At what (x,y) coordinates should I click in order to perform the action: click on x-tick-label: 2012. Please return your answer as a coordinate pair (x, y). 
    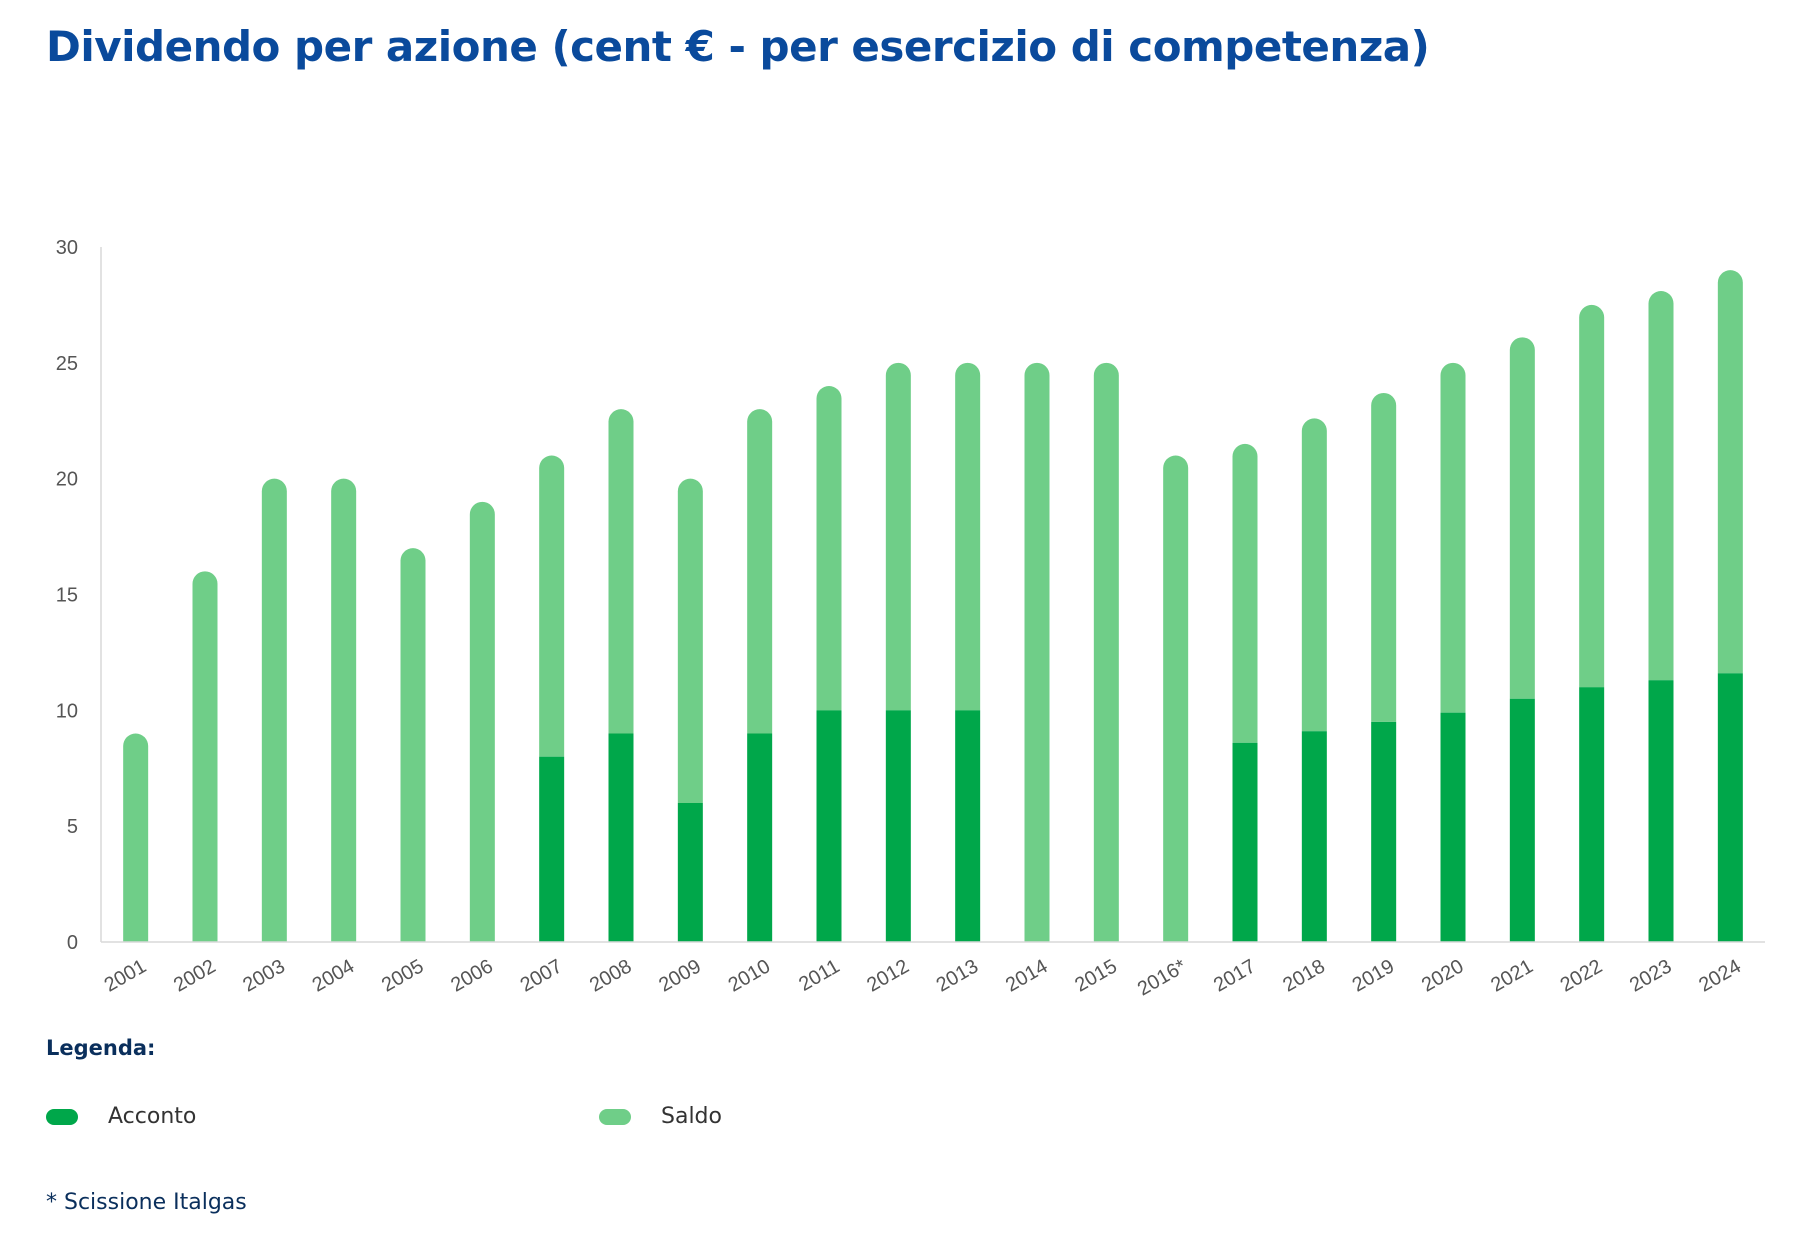
    Looking at the image, I should click on (888, 975).